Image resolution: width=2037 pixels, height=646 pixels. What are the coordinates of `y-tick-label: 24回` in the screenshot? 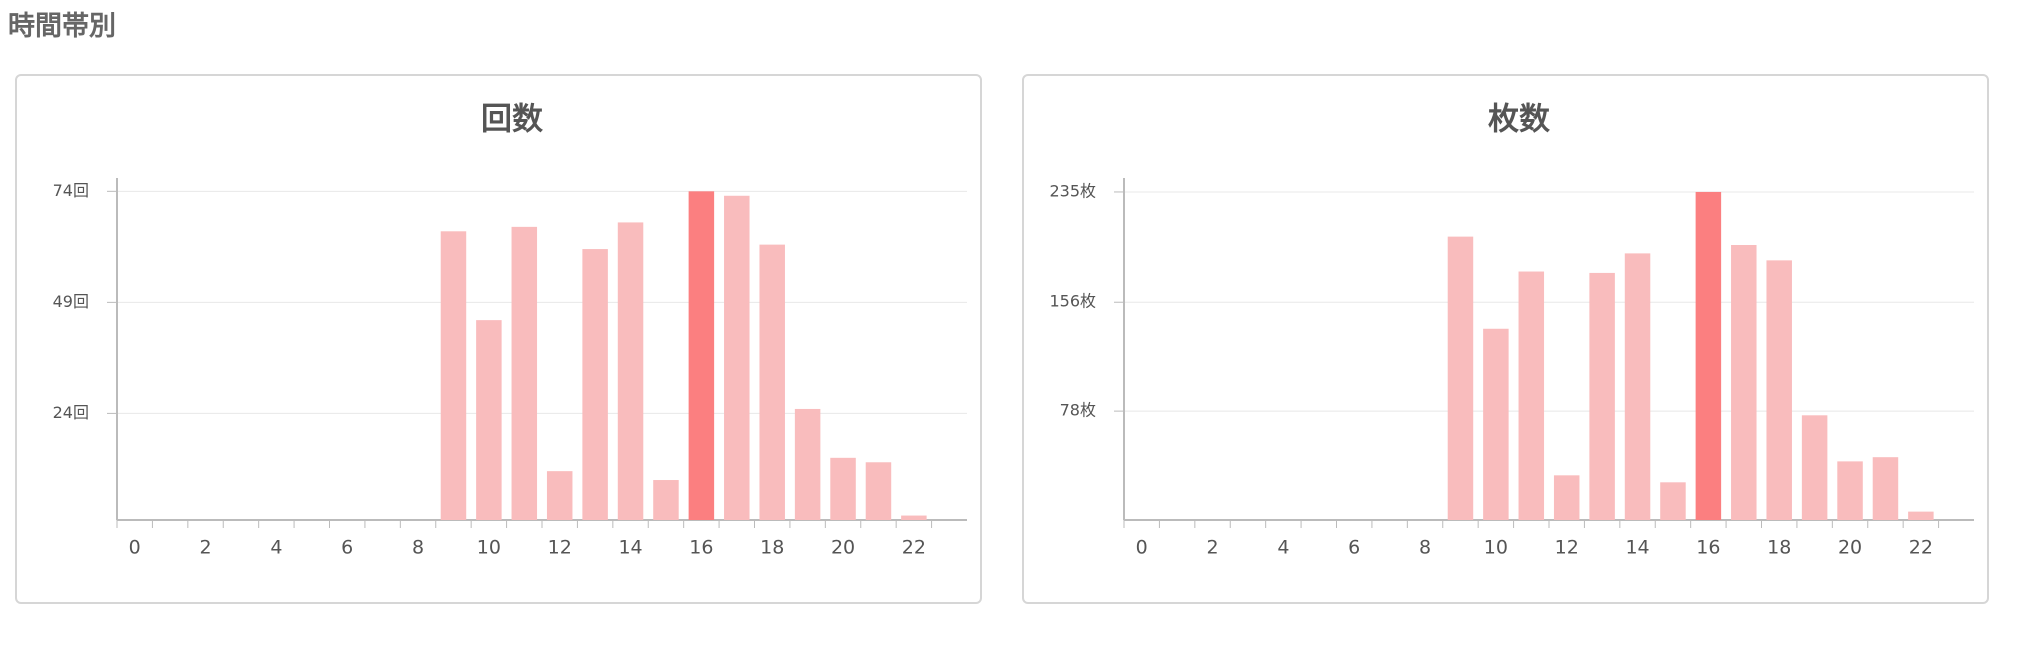 It's located at (71, 412).